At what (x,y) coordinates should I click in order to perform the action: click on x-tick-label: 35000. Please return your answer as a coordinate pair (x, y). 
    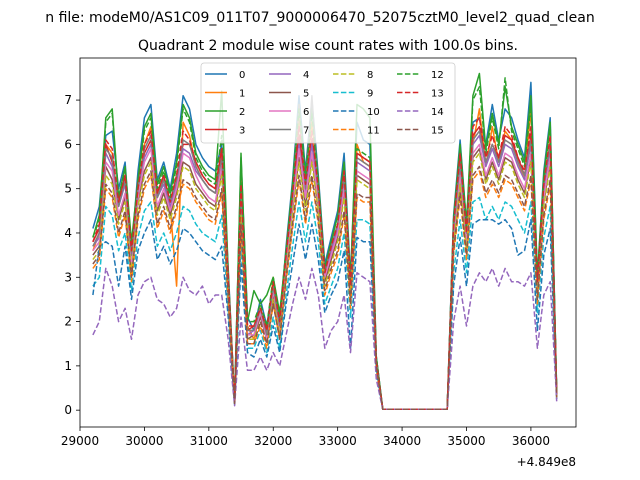
    Looking at the image, I should click on (466, 441).